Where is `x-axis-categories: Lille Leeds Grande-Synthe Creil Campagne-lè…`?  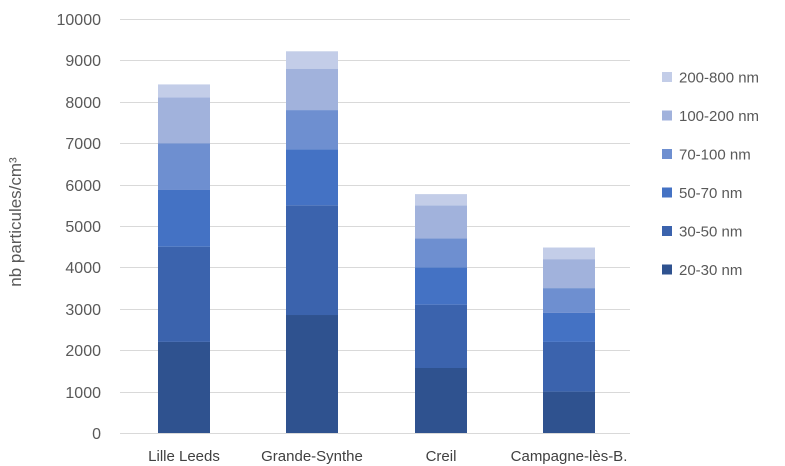
x-axis-categories: Lille Leeds Grande-Synthe Creil Campagne-lè… is located at coordinates (387, 456).